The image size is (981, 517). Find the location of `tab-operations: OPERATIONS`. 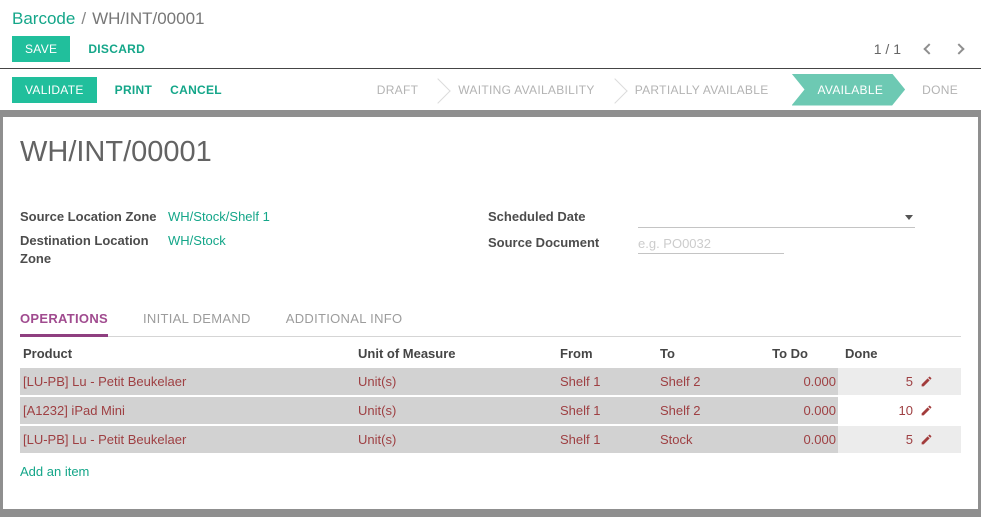

tab-operations: OPERATIONS is located at coordinates (64, 324).